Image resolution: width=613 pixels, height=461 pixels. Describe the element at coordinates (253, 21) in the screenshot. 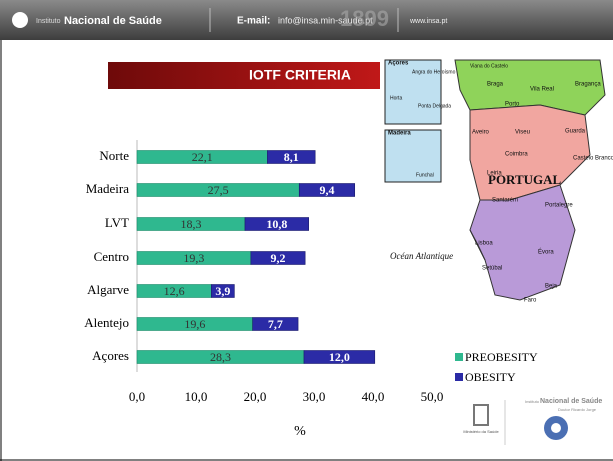

I see `header-email-label: E-mail:` at that location.